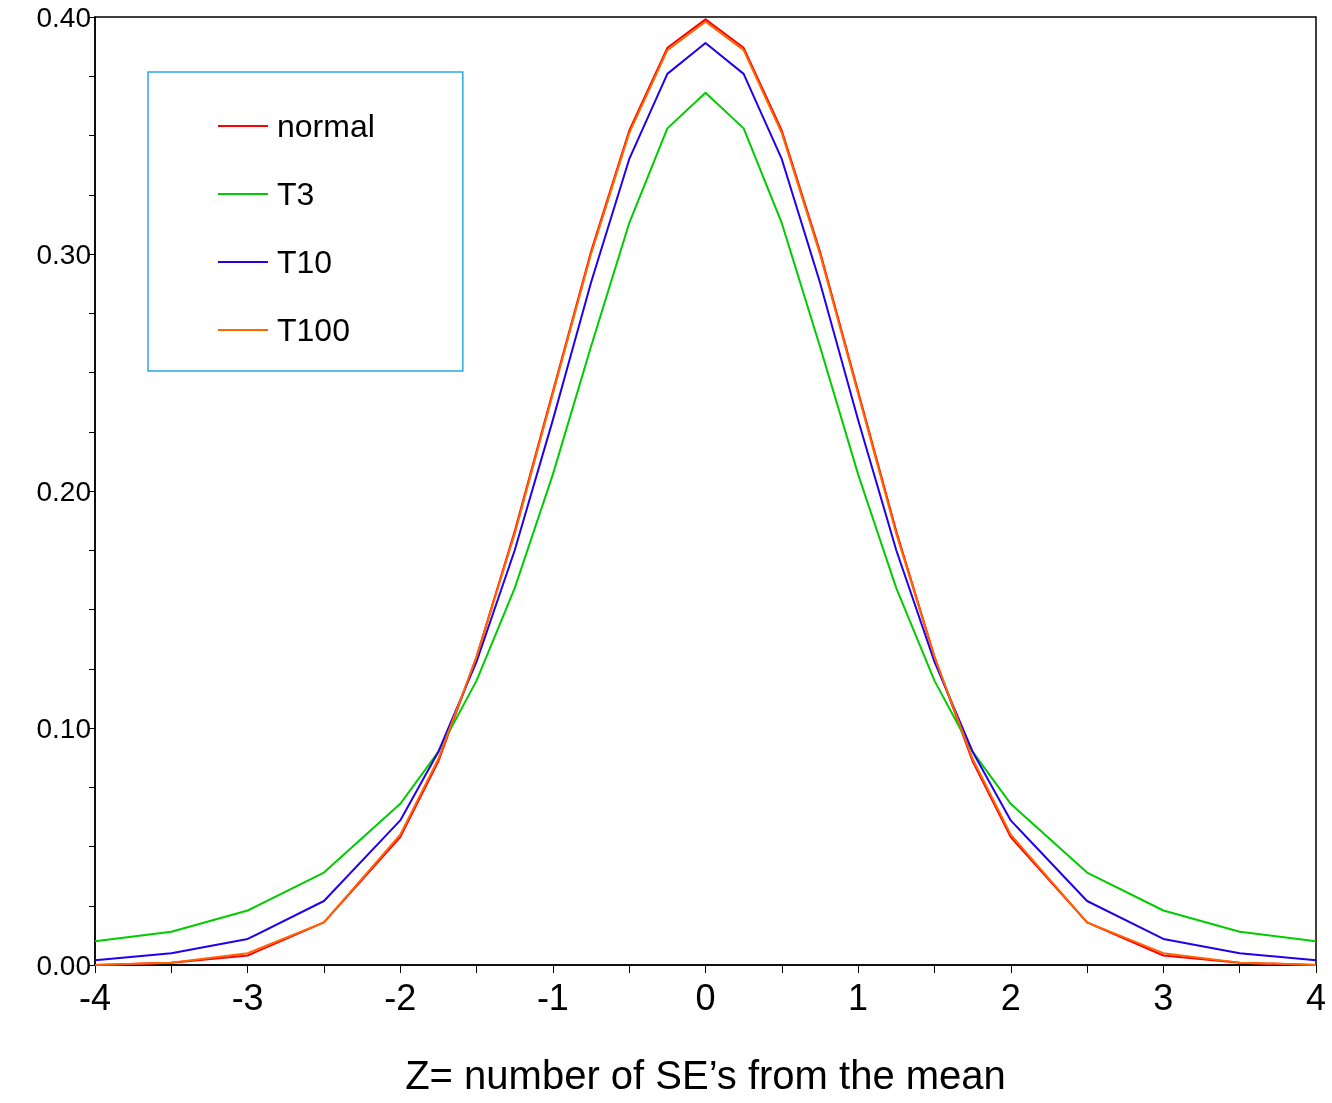 Image resolution: width=1332 pixels, height=1103 pixels. Describe the element at coordinates (705, 1075) in the screenshot. I see `x-axis-title: Z= number of SE’s from the mean` at that location.